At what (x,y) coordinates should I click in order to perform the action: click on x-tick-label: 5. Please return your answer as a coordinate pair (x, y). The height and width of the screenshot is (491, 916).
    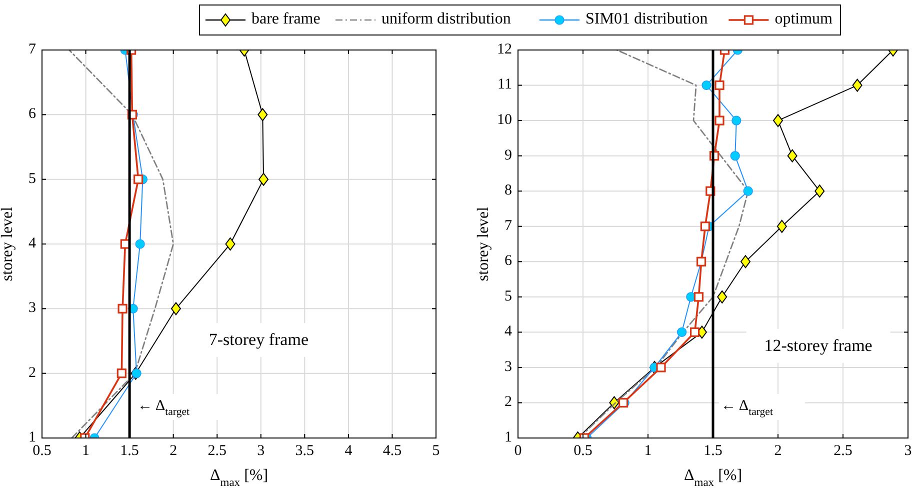
    Looking at the image, I should click on (436, 451).